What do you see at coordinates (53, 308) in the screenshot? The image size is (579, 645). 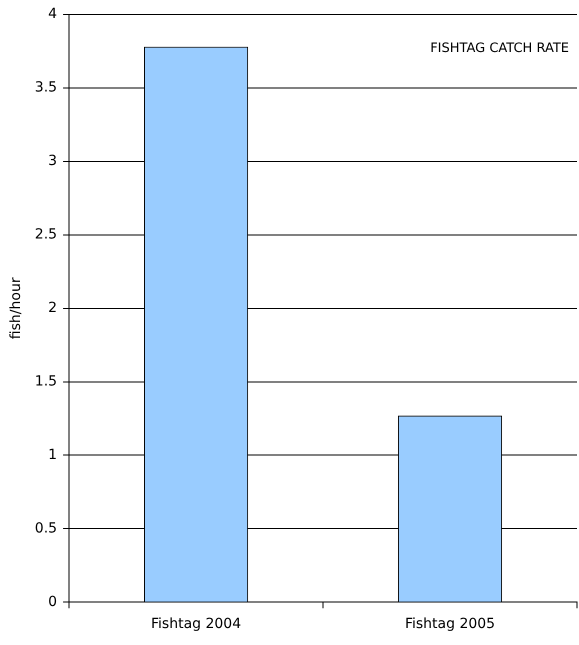 I see `y-tick-label: 2` at bounding box center [53, 308].